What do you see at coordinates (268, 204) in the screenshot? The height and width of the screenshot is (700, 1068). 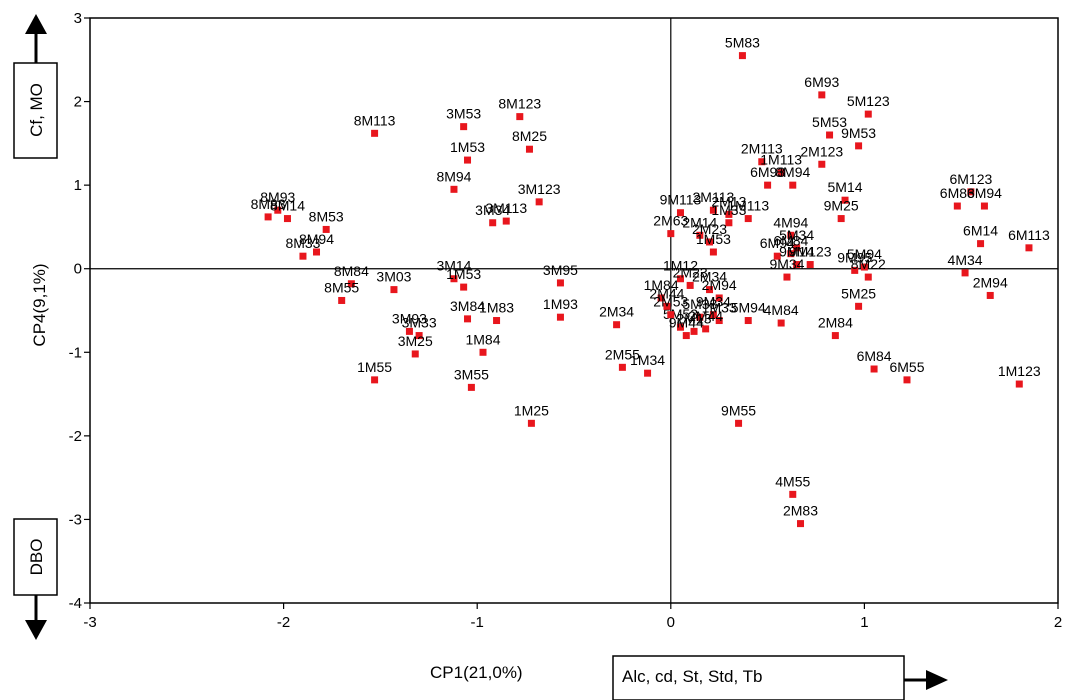 I see `data-point-label: 8M83` at bounding box center [268, 204].